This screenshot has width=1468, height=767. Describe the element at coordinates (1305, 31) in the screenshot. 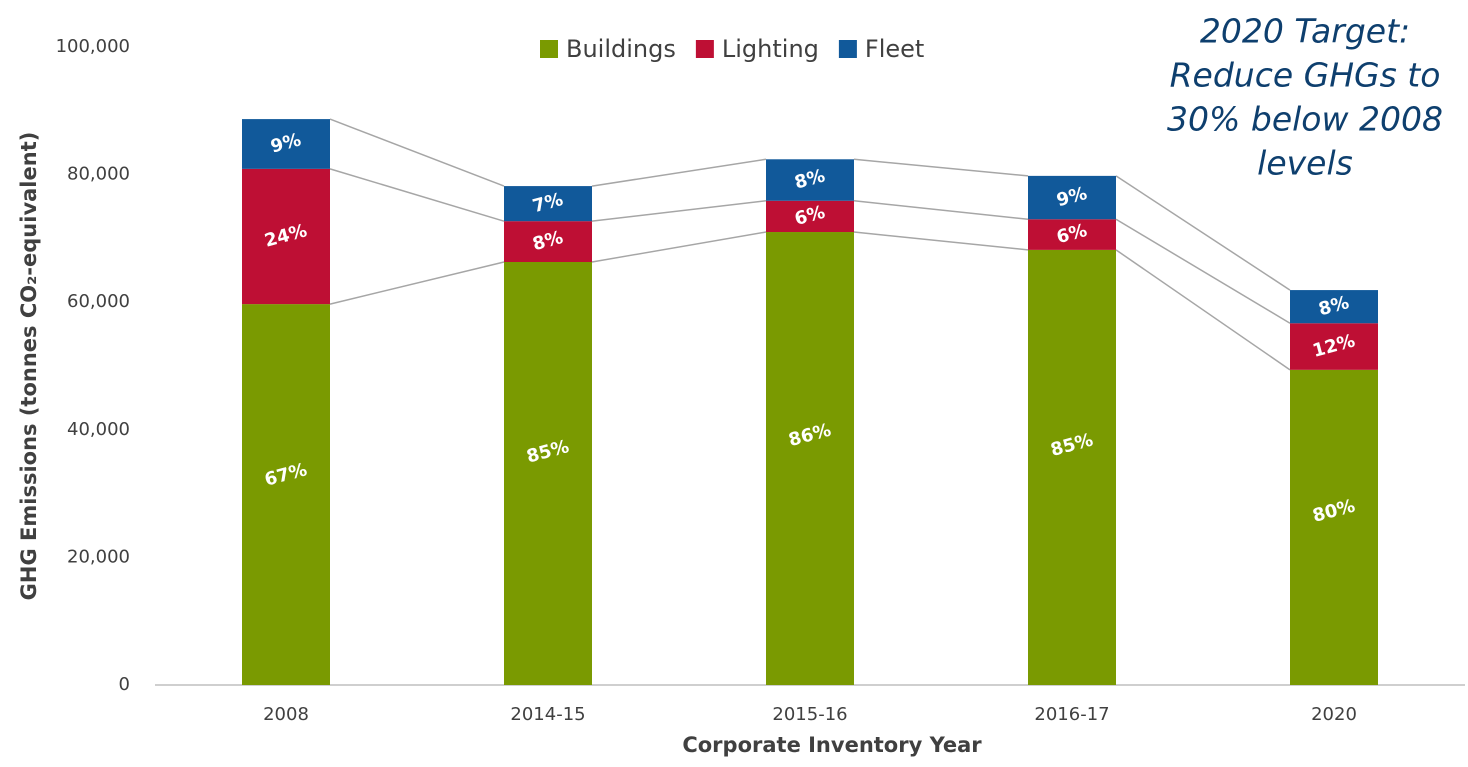

I see `annotation: 2020 Target:` at that location.